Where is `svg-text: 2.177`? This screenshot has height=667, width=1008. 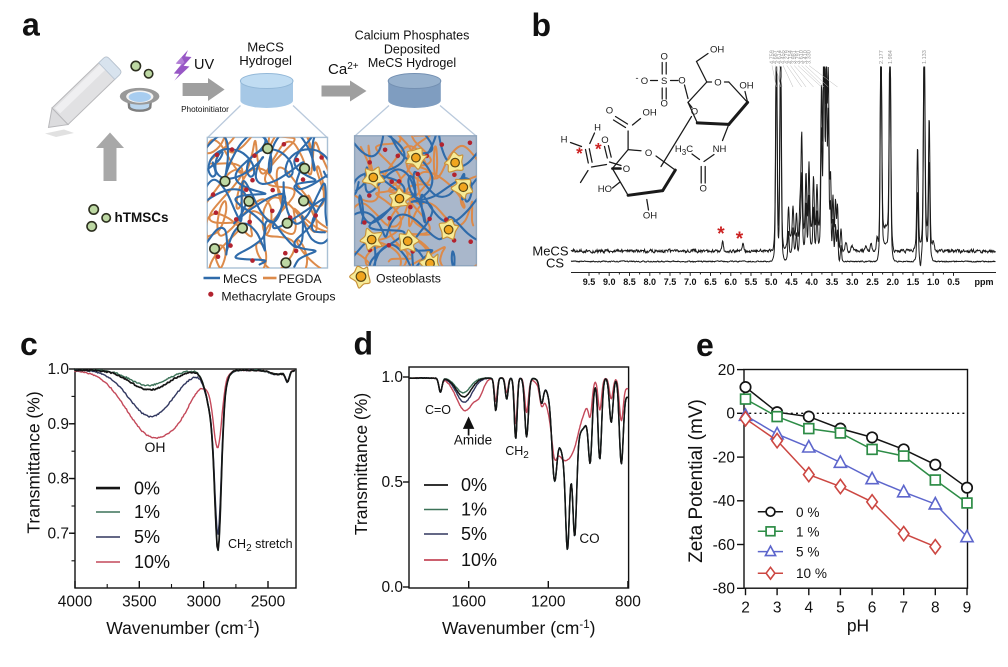 svg-text: 2.177 is located at coordinates (882, 57).